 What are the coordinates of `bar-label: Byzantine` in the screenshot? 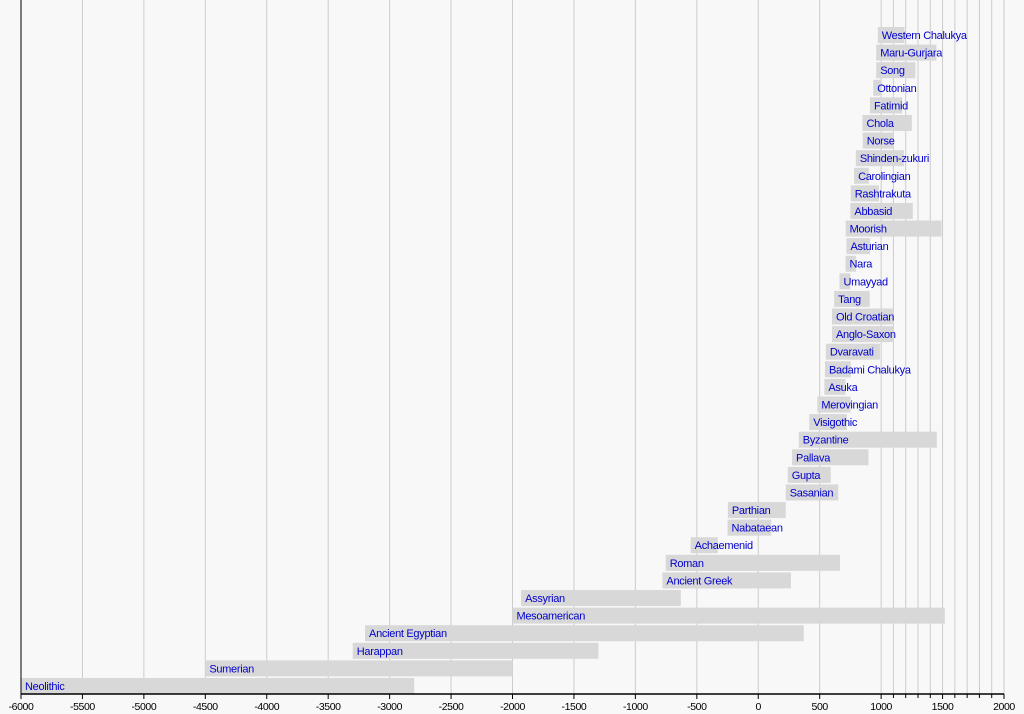 It's located at (826, 441).